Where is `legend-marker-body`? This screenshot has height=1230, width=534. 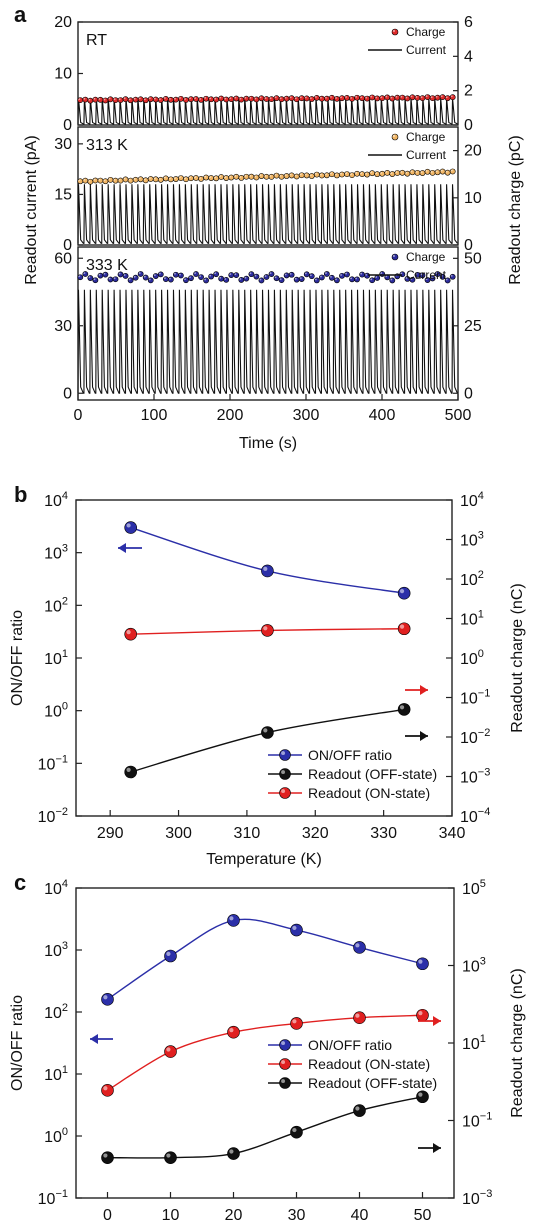 legend-marker-body is located at coordinates (285, 1064).